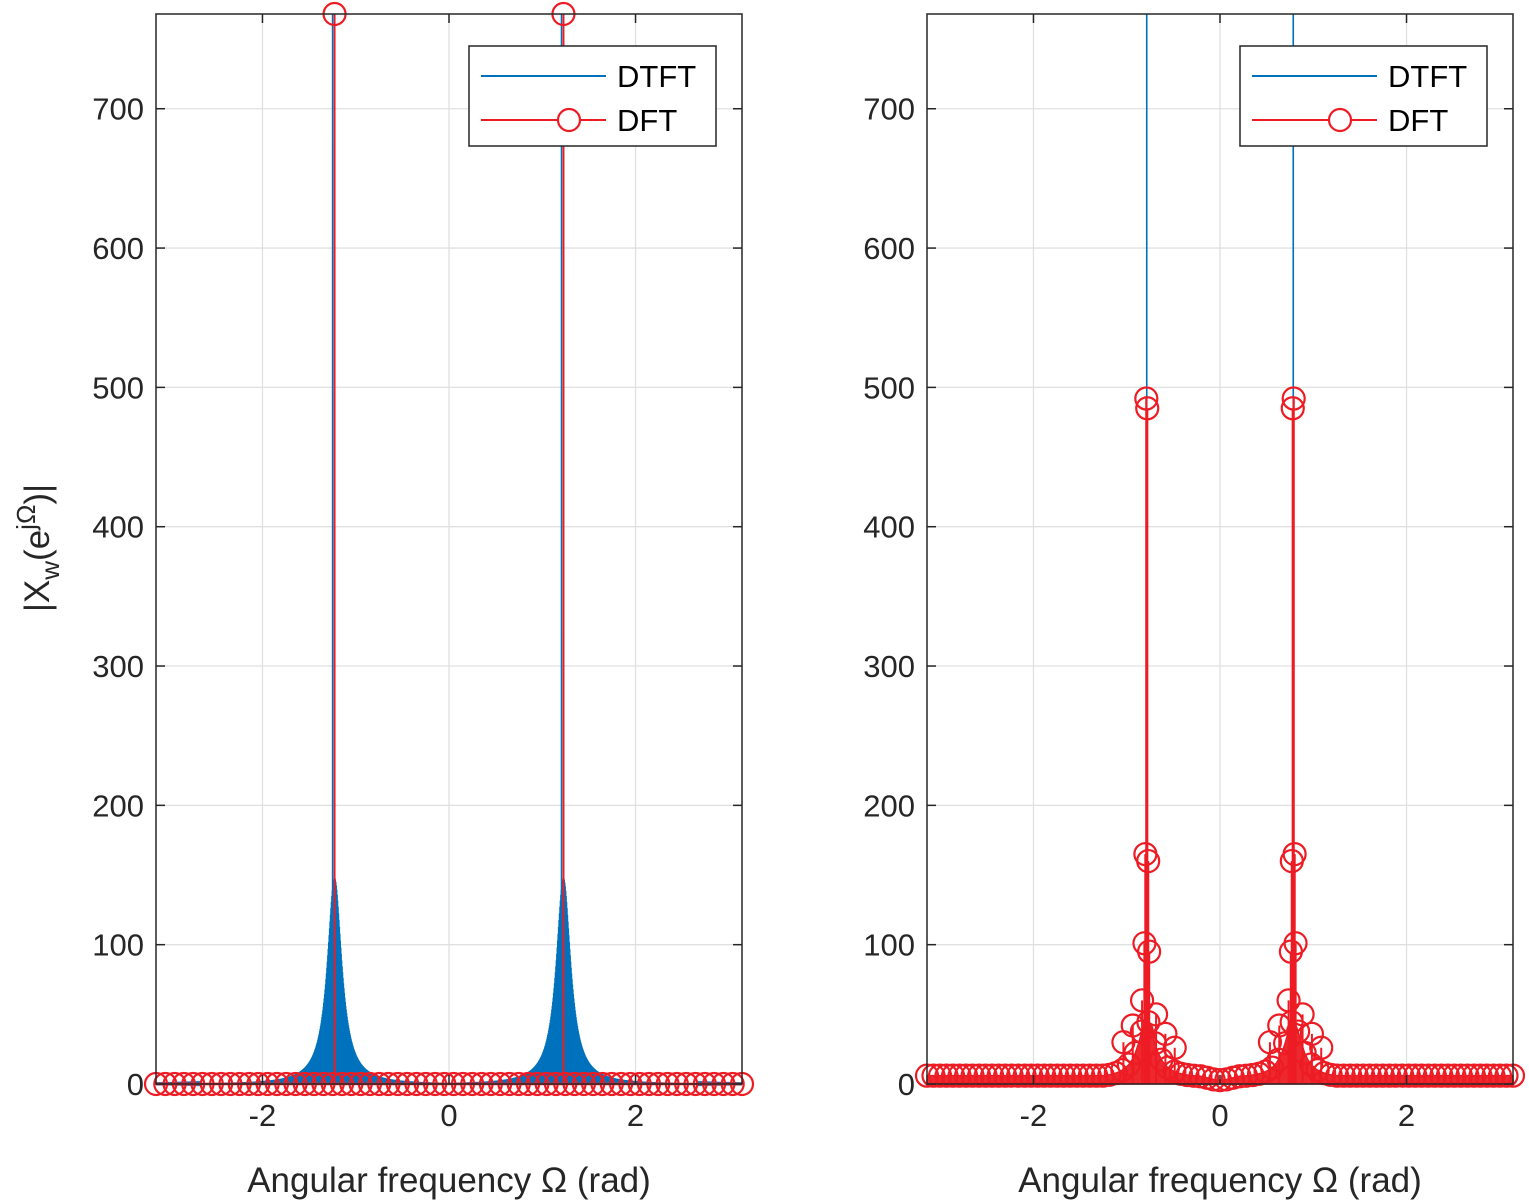 The image size is (1529, 1204). I want to click on left-ytick-label-1: 100, so click(118, 945).